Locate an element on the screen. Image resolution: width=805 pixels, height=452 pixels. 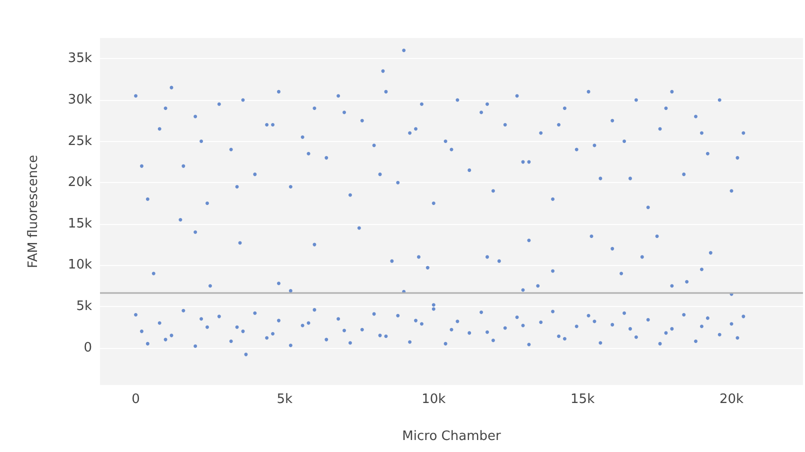
y-tick-label: 25k is located at coordinates (80, 141).